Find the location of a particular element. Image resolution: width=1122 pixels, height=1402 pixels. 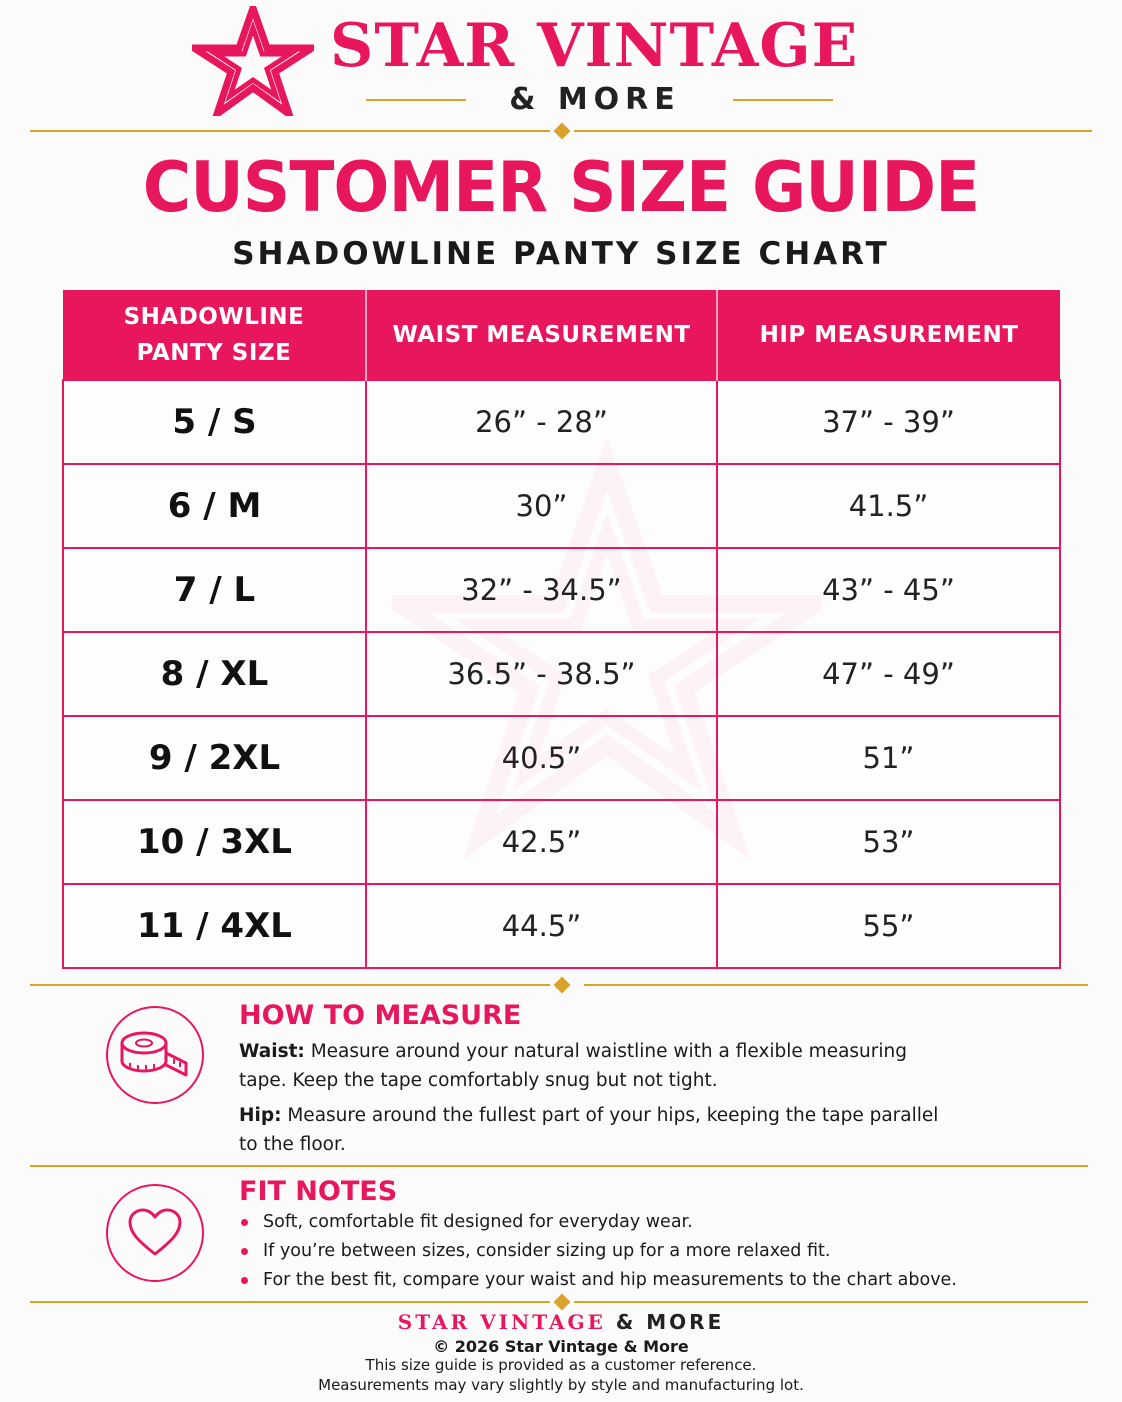

waist-cell: 32” - 34.5” is located at coordinates (541, 590).